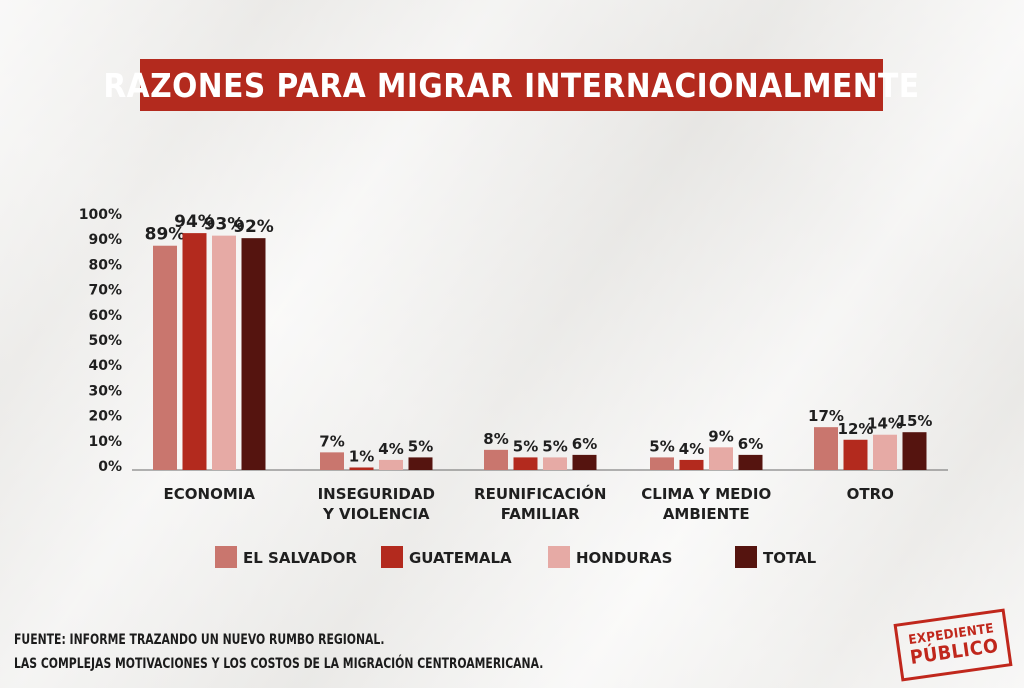 This screenshot has height=688, width=1024. Describe the element at coordinates (105, 240) in the screenshot. I see `y-tick-label: 90%` at that location.